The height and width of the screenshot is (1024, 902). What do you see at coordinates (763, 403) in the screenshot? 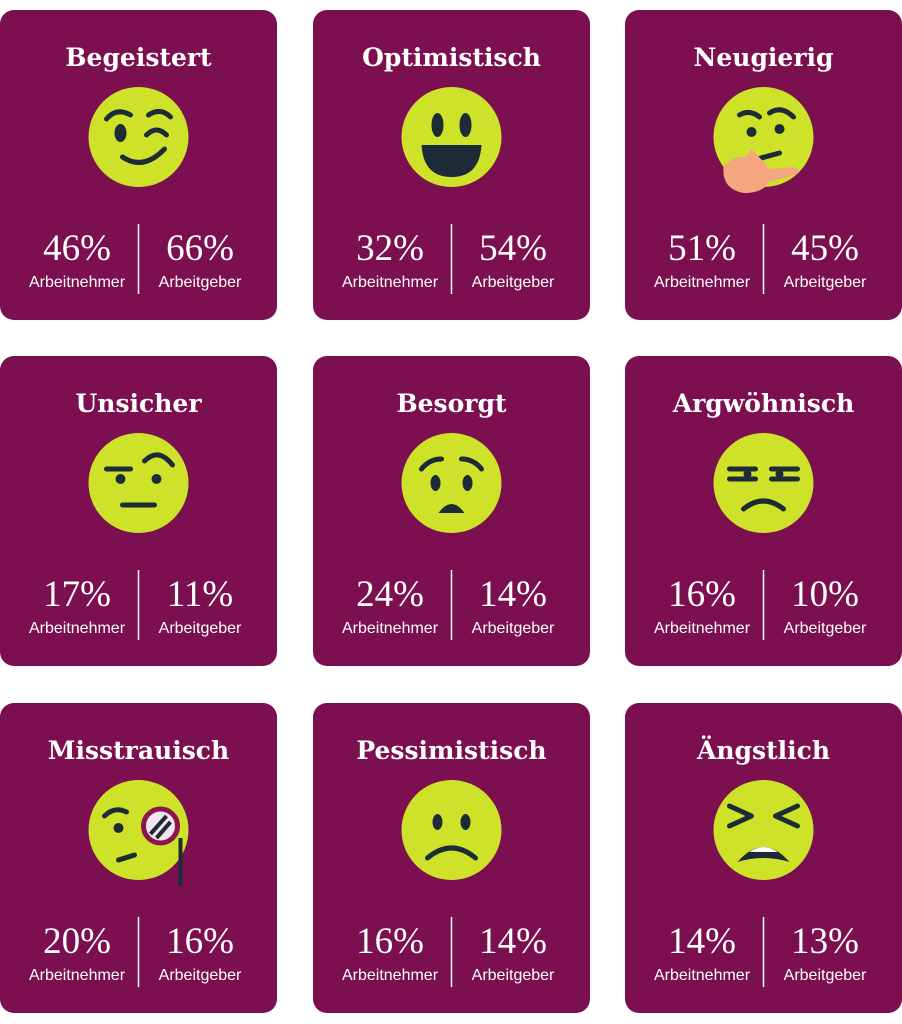
I see `card-title: Argwöhnisch` at bounding box center [763, 403].